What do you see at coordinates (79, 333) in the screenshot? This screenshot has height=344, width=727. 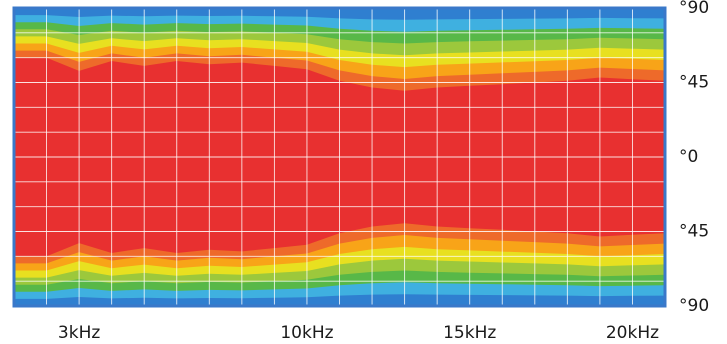 I see `x-tick-label: 3kHz` at bounding box center [79, 333].